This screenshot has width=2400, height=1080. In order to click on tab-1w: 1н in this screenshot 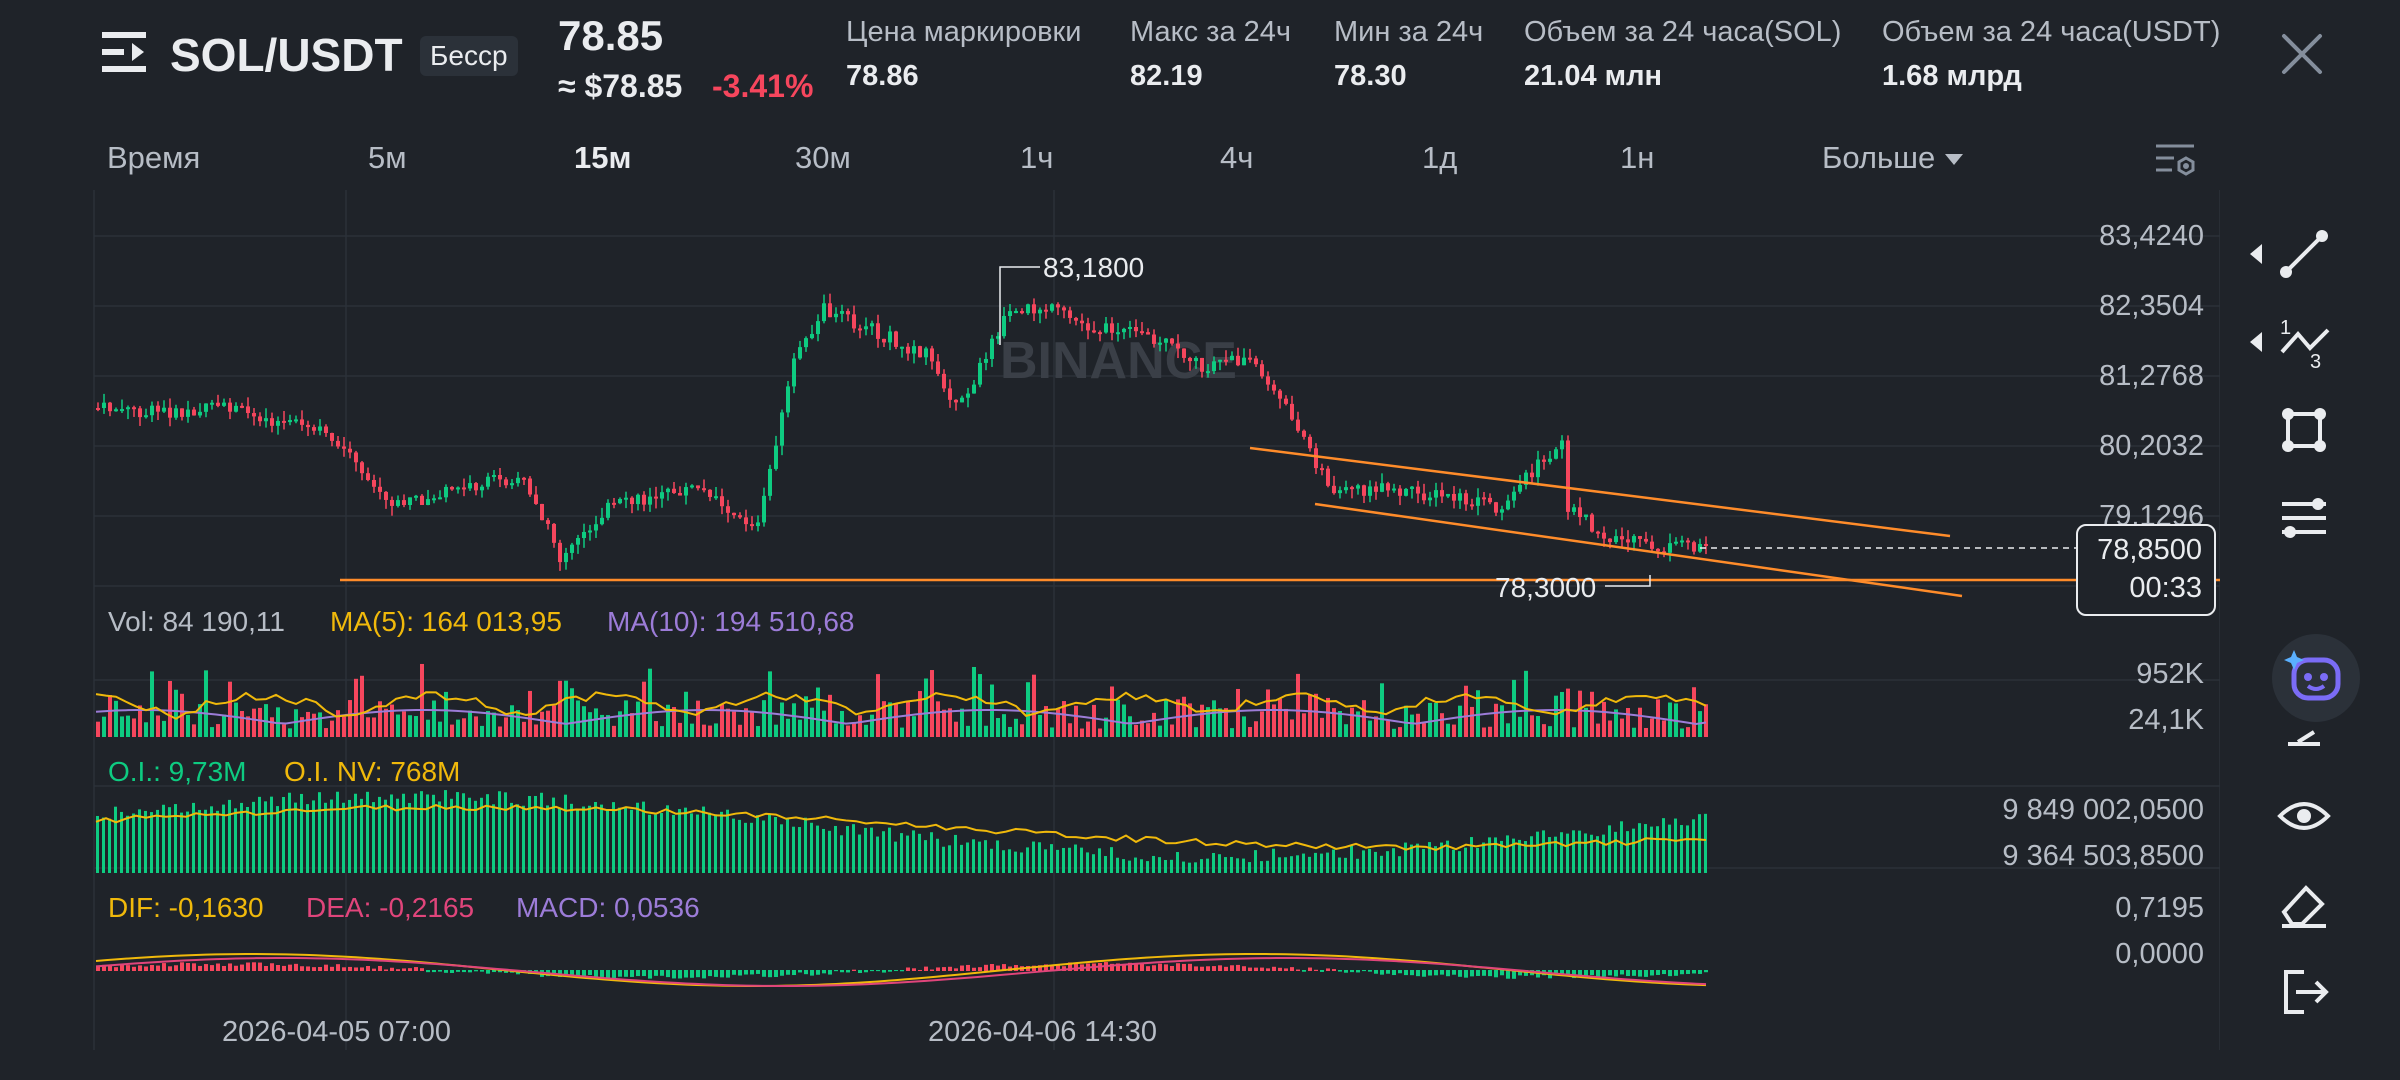, I will do `click(1637, 157)`.